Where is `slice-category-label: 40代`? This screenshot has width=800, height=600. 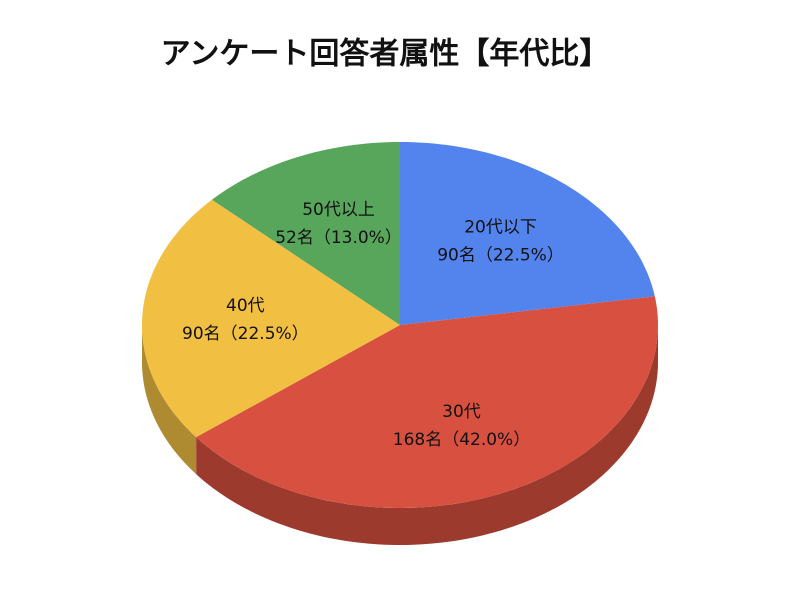
slice-category-label: 40代 is located at coordinates (245, 306).